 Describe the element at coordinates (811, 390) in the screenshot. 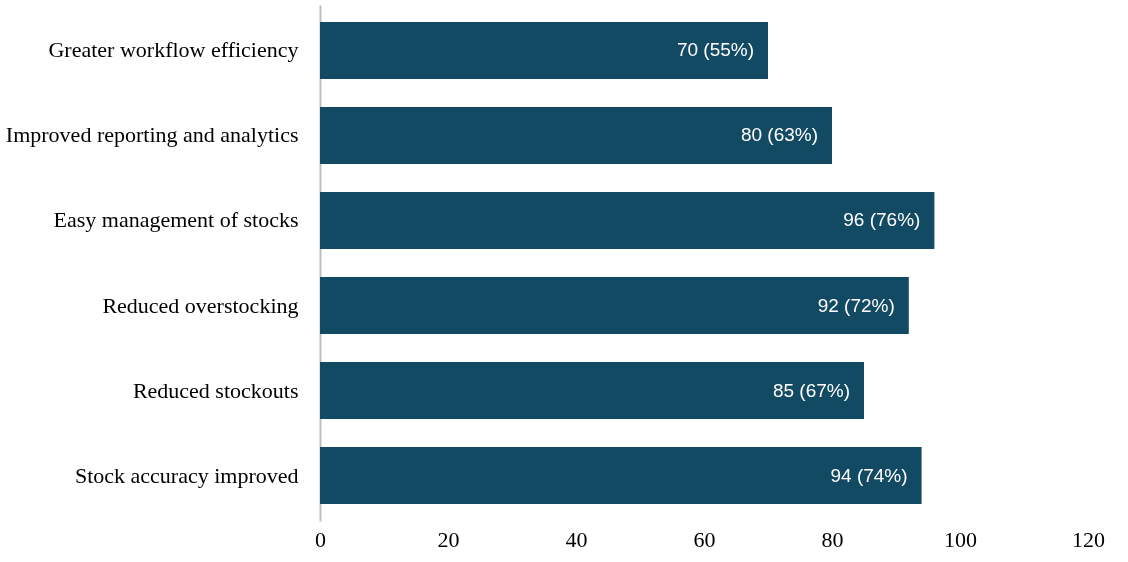

I see `data-label: 85 (67%)` at that location.